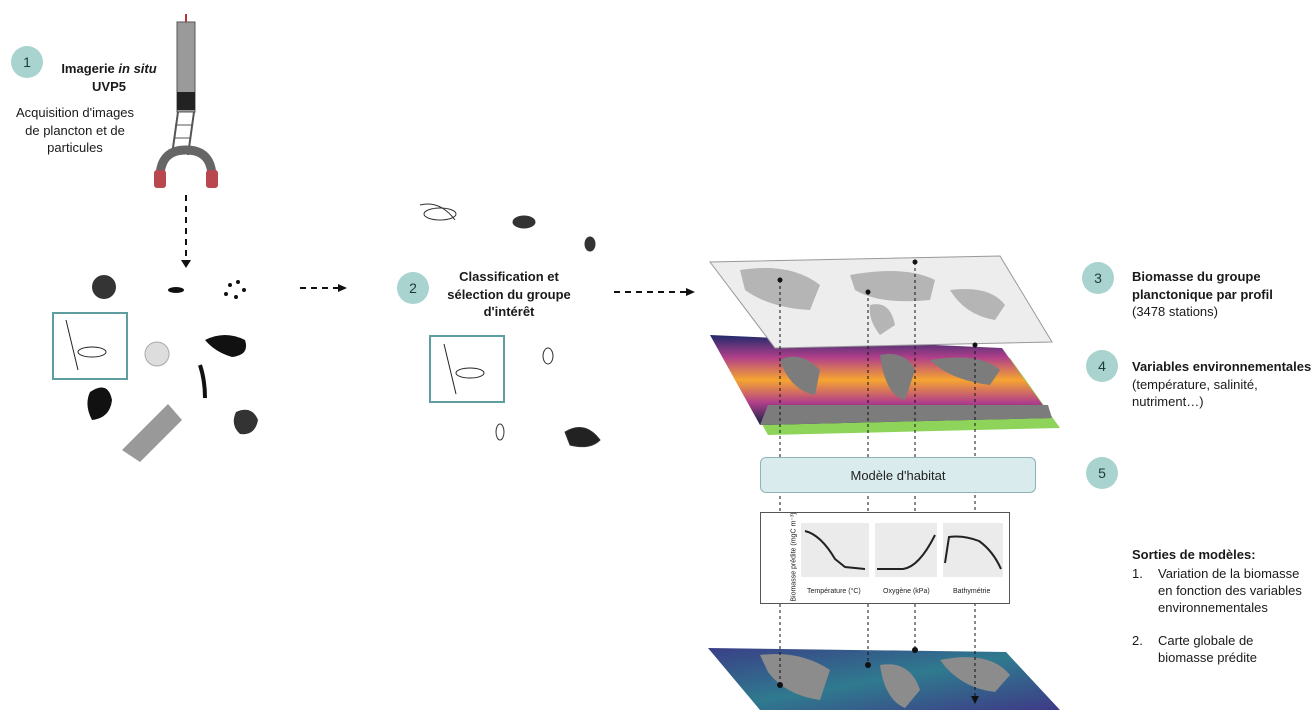 This screenshot has height=711, width=1315. I want to click on temperature-xlabel: Température (°C), so click(834, 591).